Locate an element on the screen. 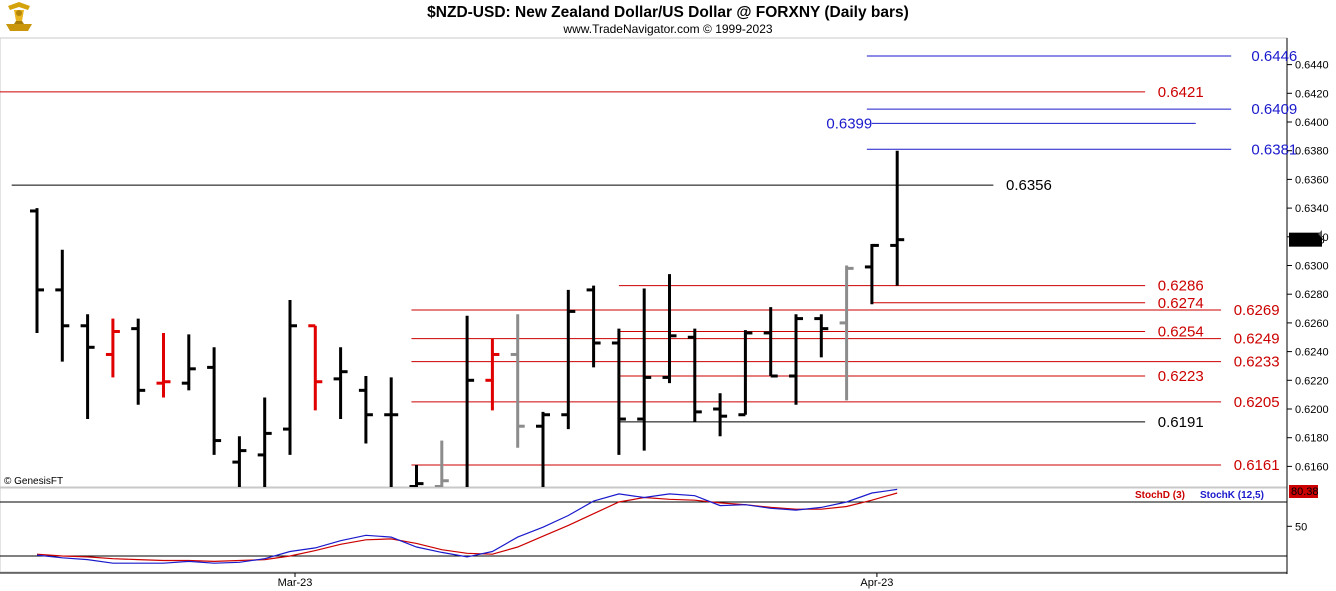  price-tick-label: 0.6380 is located at coordinates (1312, 152).